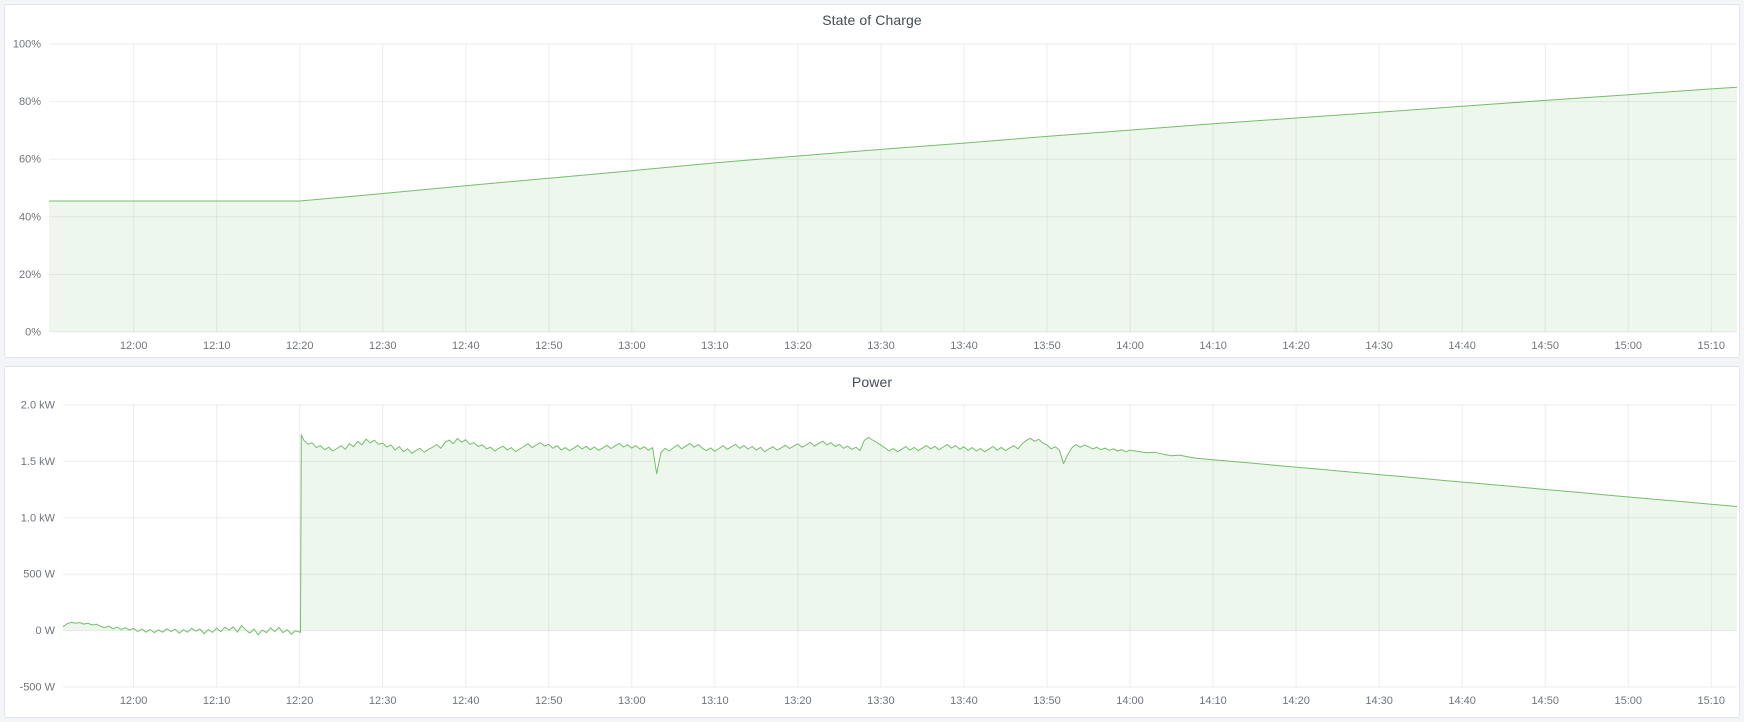 Image resolution: width=1744 pixels, height=722 pixels. What do you see at coordinates (27, 45) in the screenshot?
I see `y-tick-label: 100%` at bounding box center [27, 45].